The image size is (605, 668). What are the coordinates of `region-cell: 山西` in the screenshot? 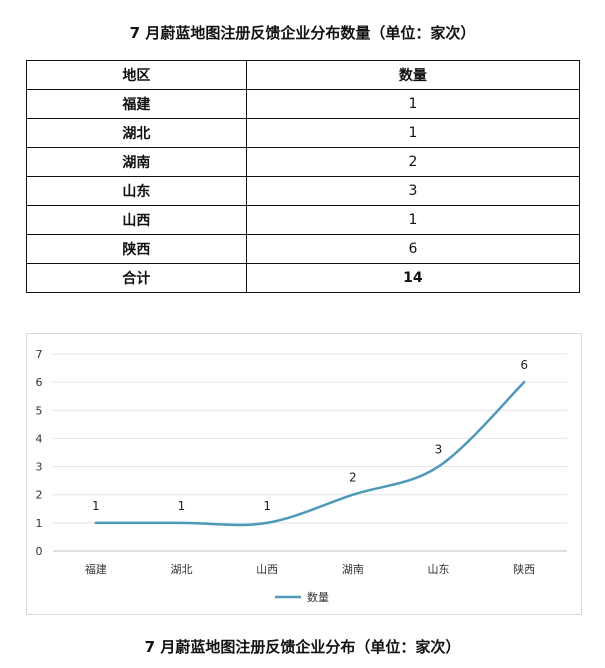 It's located at (136, 220).